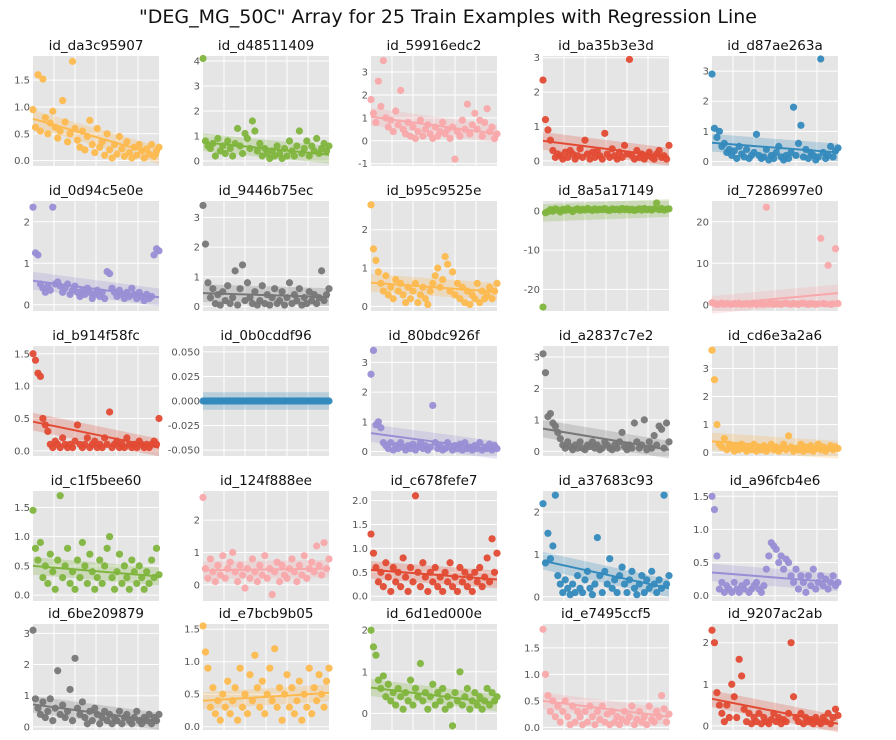  What do you see at coordinates (702, 264) in the screenshot?
I see `y-tick-label: 10` at bounding box center [702, 264].